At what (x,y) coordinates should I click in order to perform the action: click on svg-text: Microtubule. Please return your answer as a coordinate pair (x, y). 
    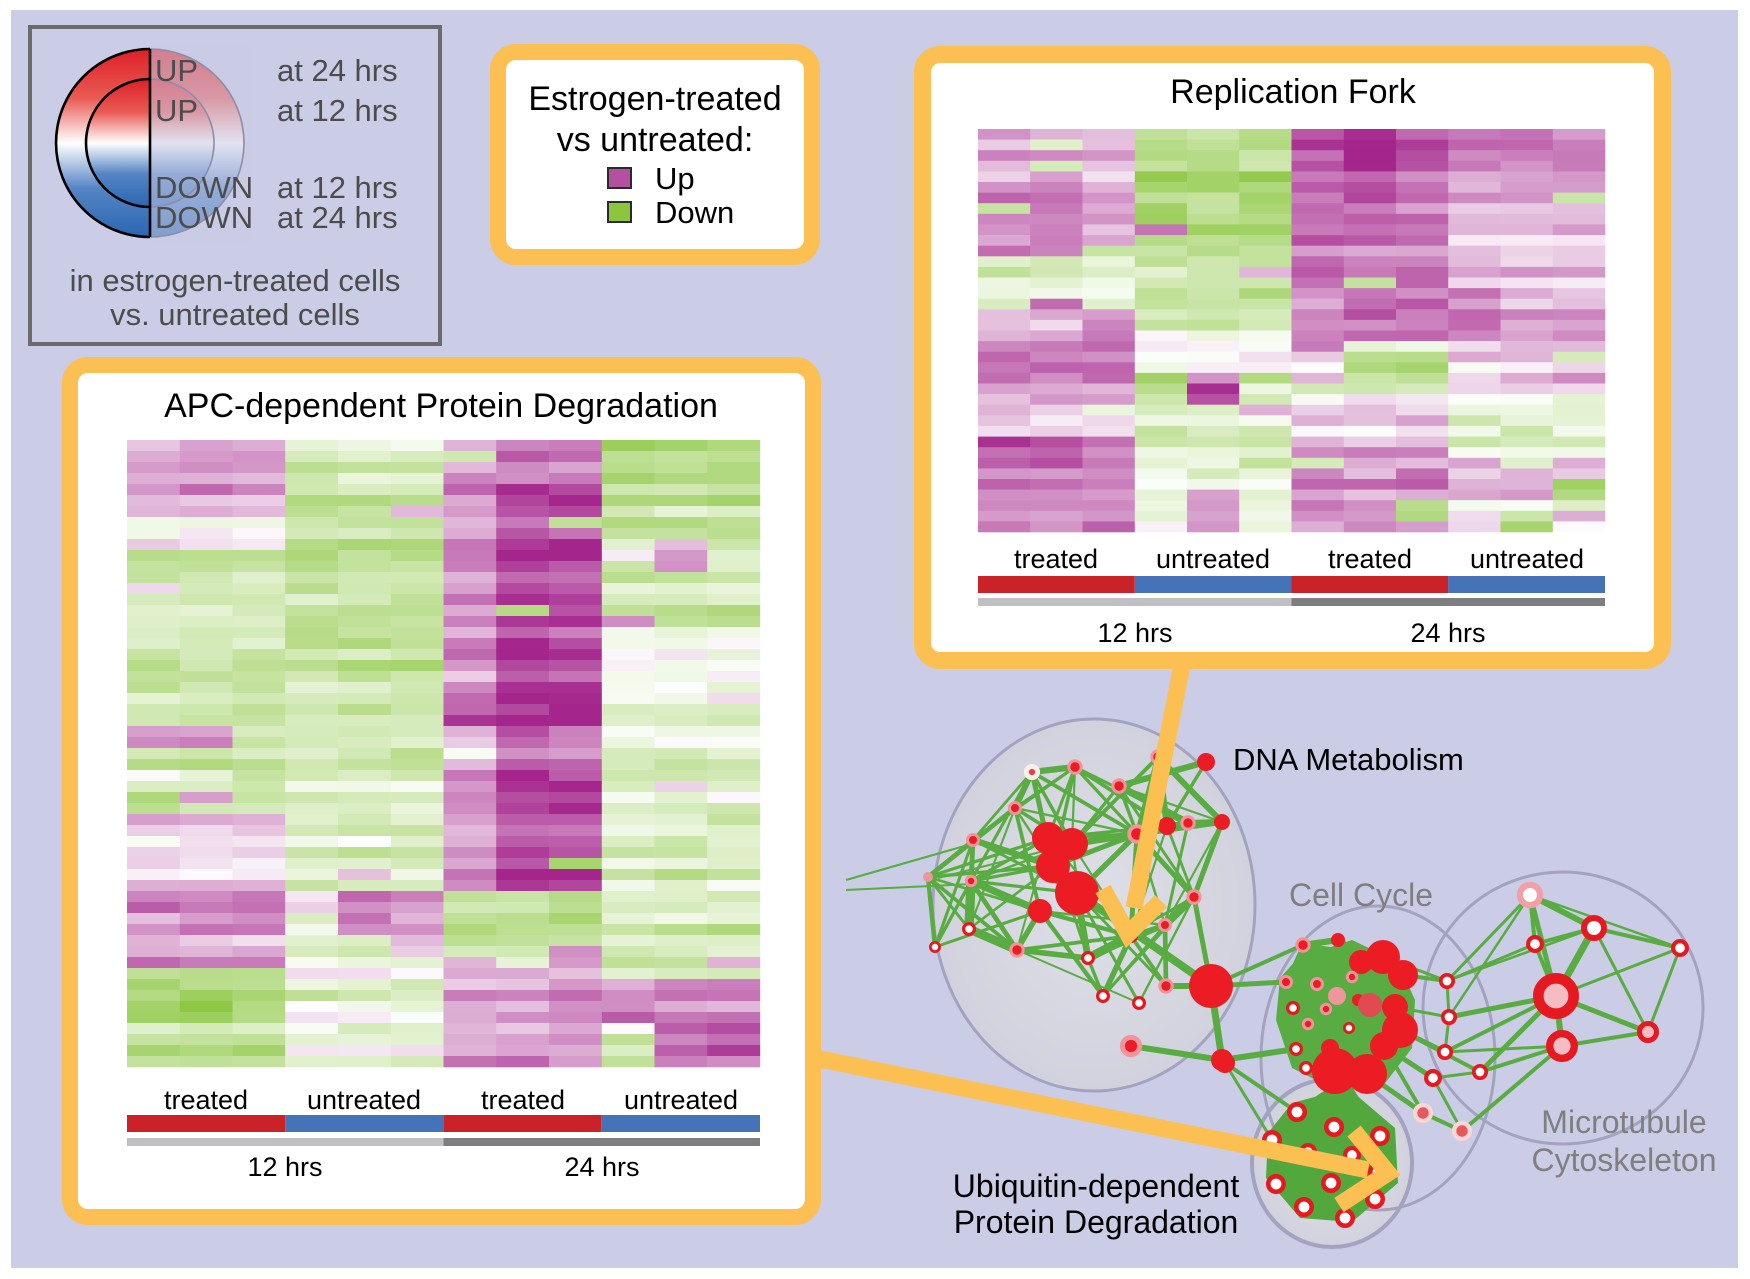
    Looking at the image, I should click on (1623, 1122).